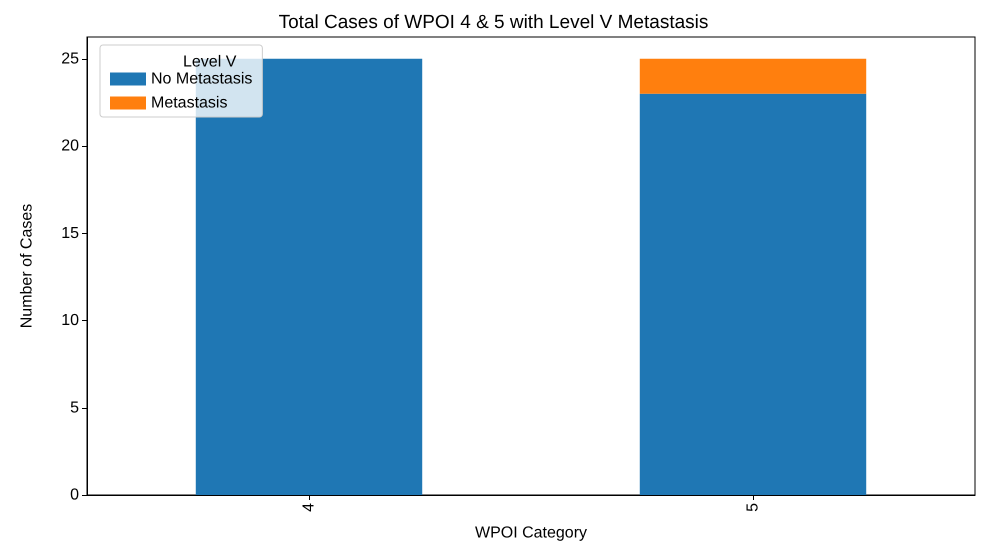 The width and height of the screenshot is (987, 546). What do you see at coordinates (27, 266) in the screenshot?
I see `y-axis-title: Number of Cases` at bounding box center [27, 266].